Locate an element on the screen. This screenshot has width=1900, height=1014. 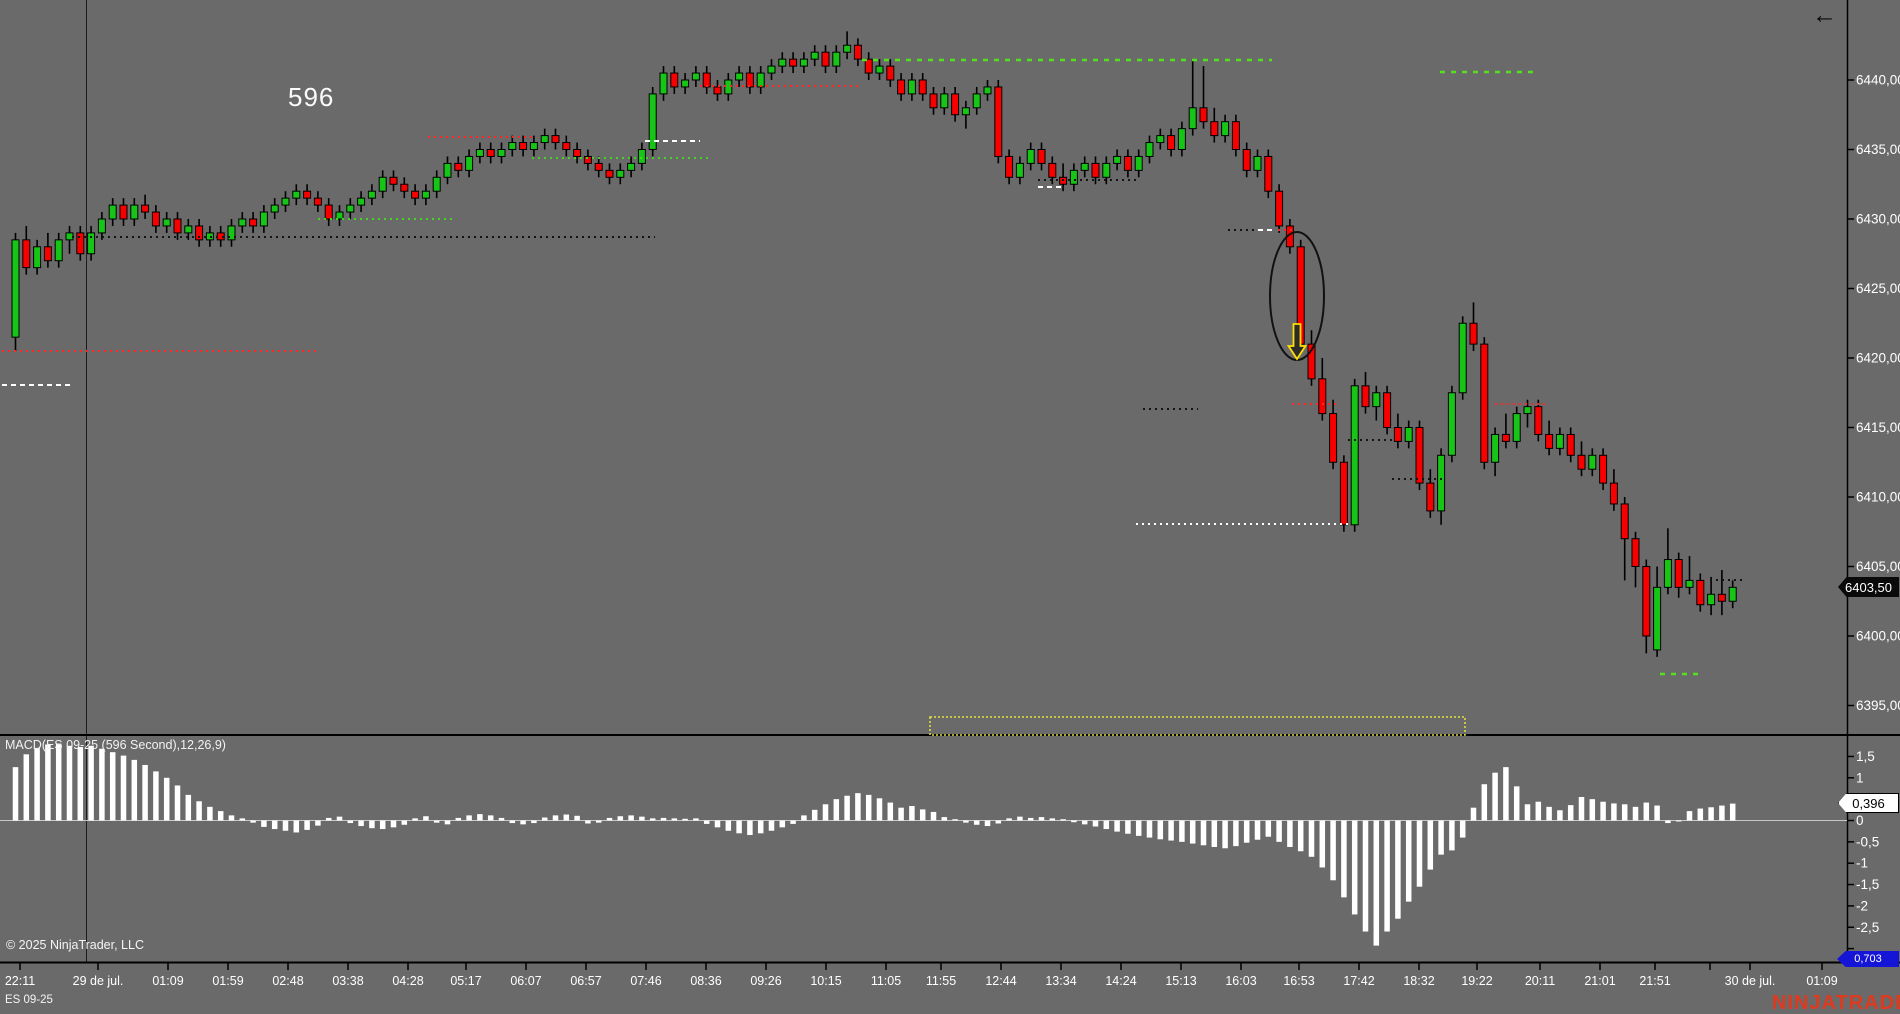
period-watermark: 596 is located at coordinates (311, 97).